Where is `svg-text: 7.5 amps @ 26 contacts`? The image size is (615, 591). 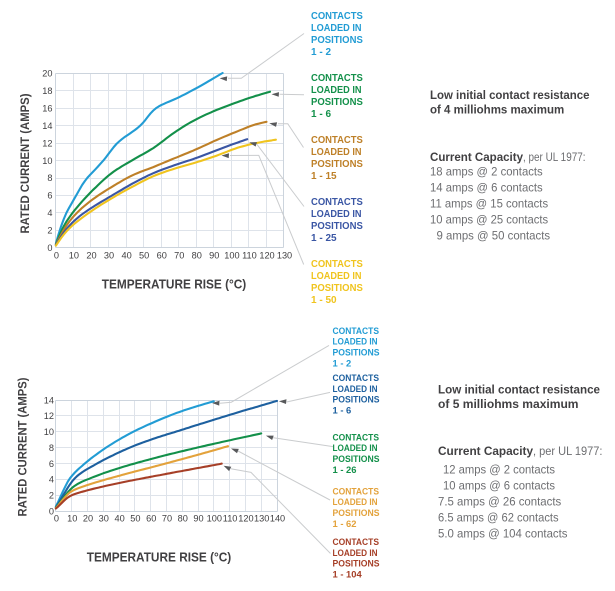
svg-text: 7.5 amps @ 26 contacts is located at coordinates (499, 501).